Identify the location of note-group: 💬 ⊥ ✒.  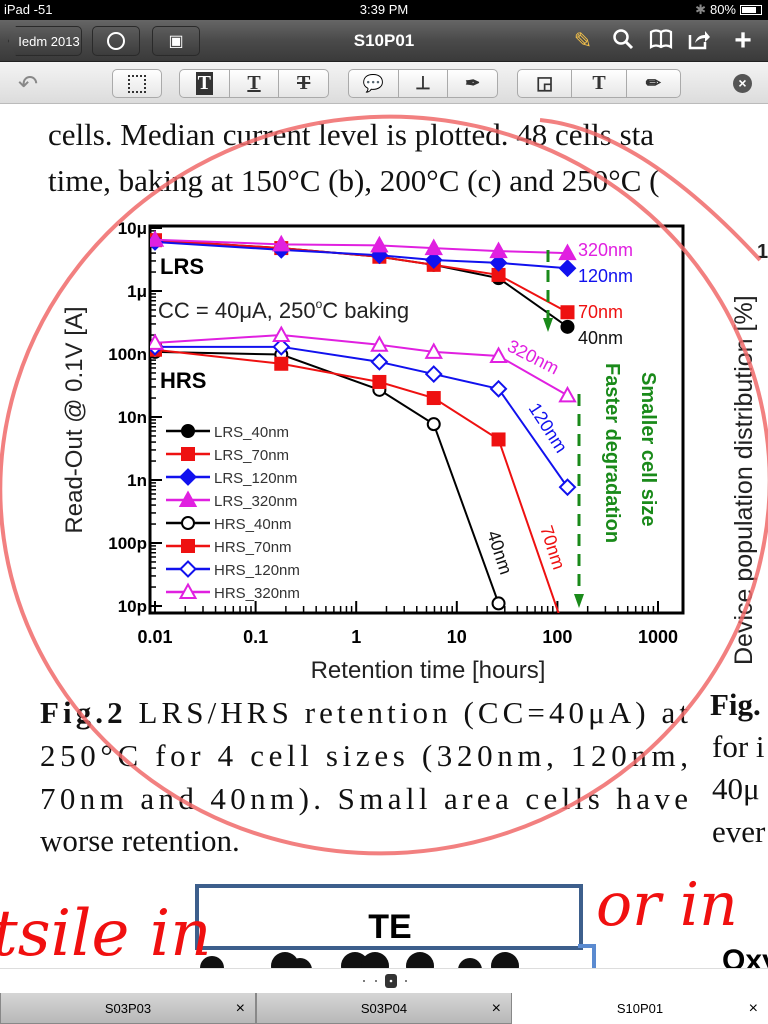
(423, 83).